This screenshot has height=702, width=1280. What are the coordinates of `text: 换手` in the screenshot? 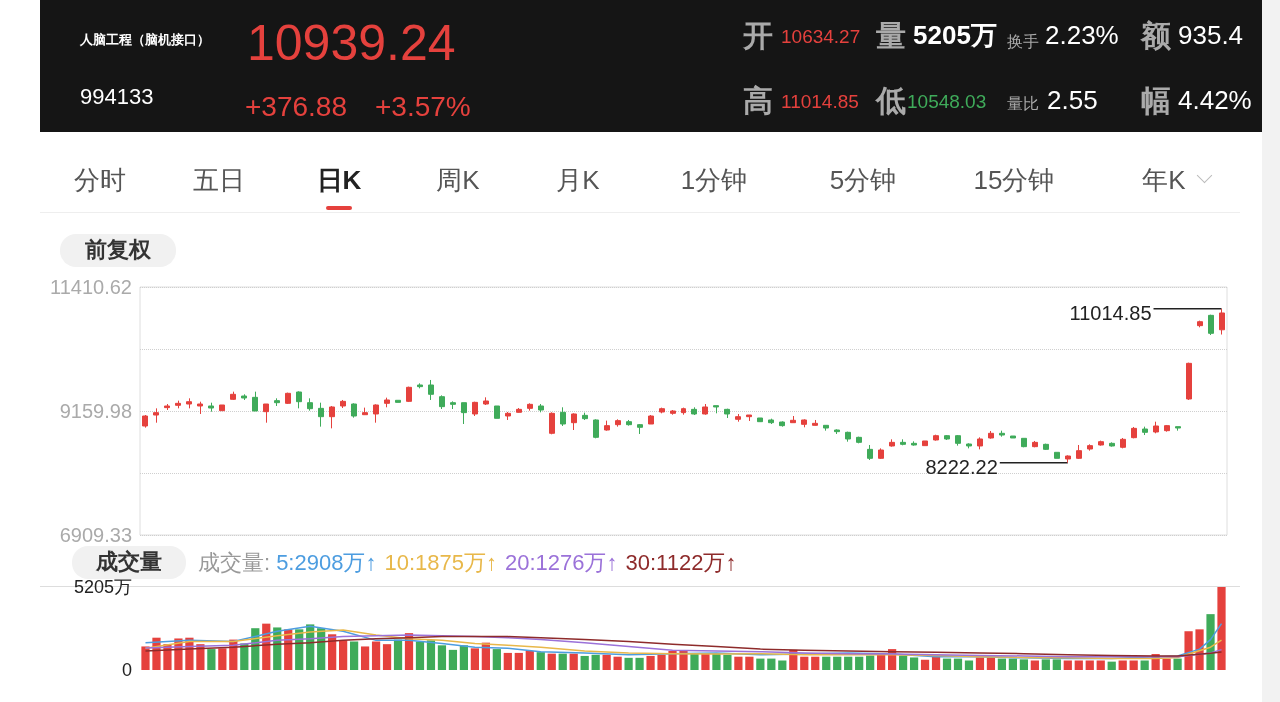 It's located at (1023, 42).